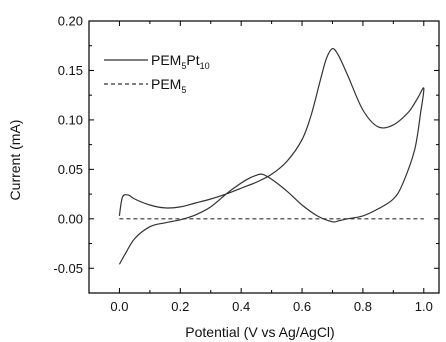 The image size is (446, 342). What do you see at coordinates (168, 85) in the screenshot?
I see `legend-label-pem5: PEM5` at bounding box center [168, 85].